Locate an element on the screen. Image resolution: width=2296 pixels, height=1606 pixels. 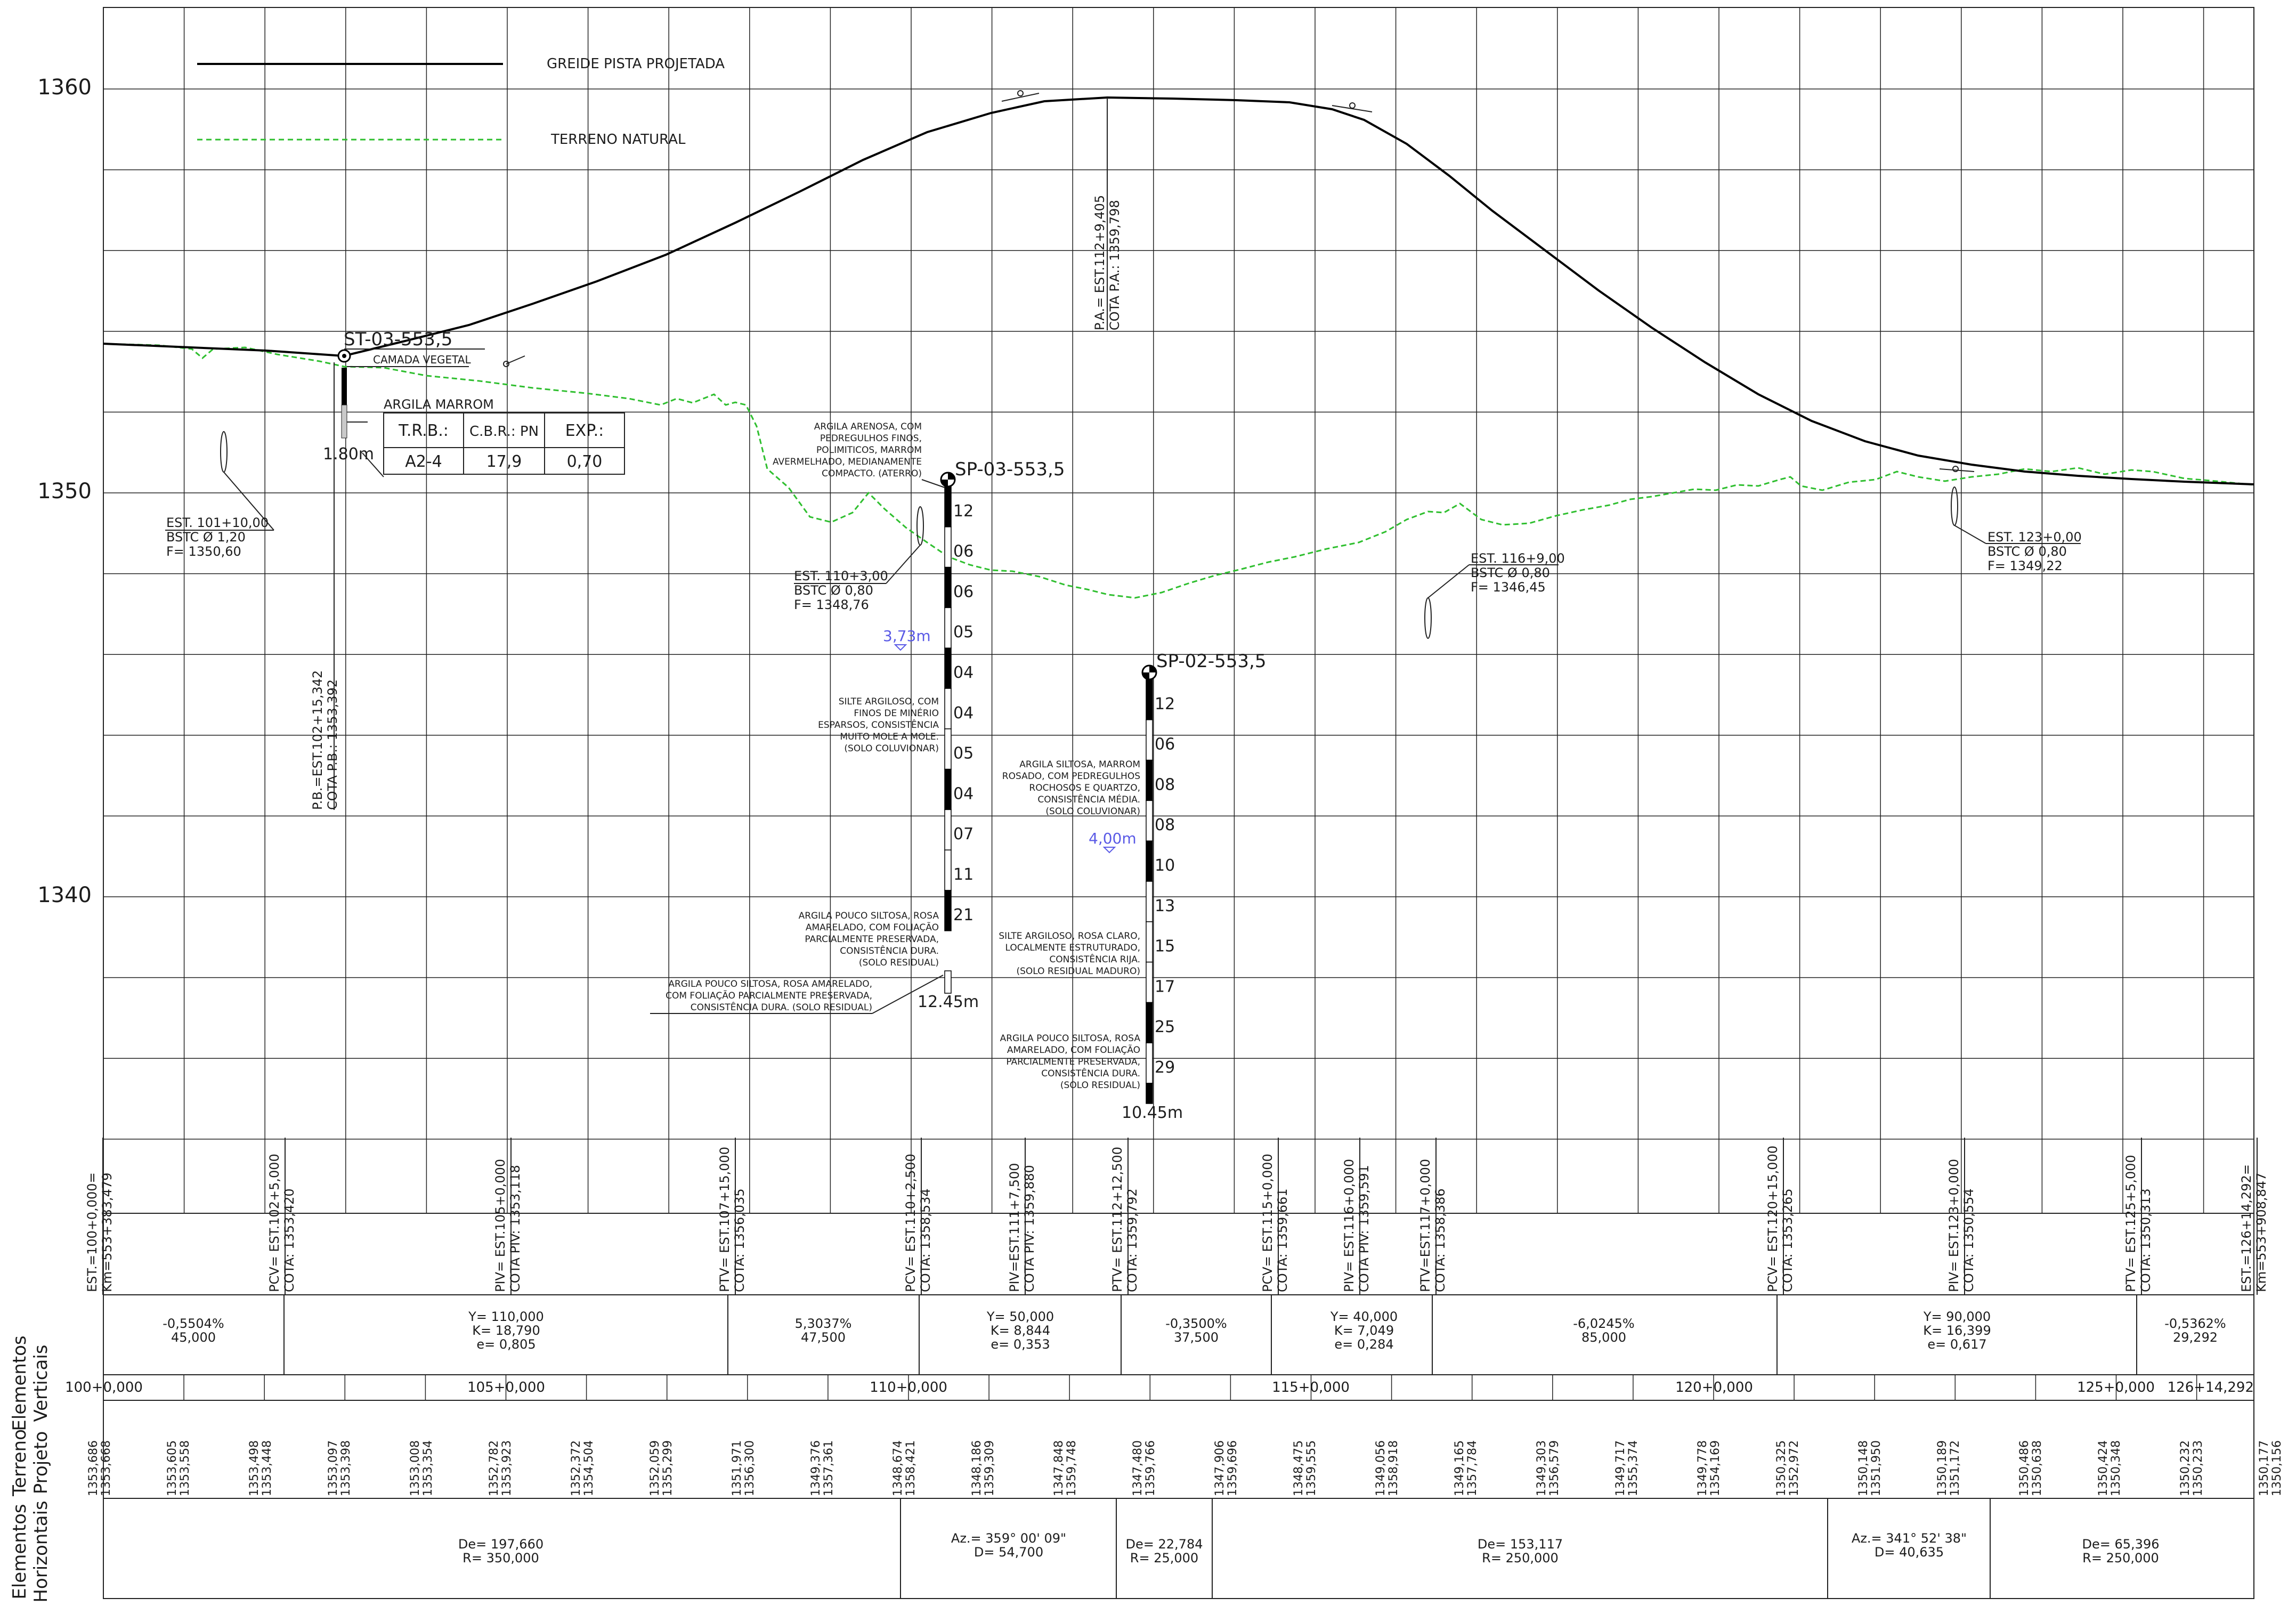
vertical-element-value: K= 18,790 is located at coordinates (506, 1330).